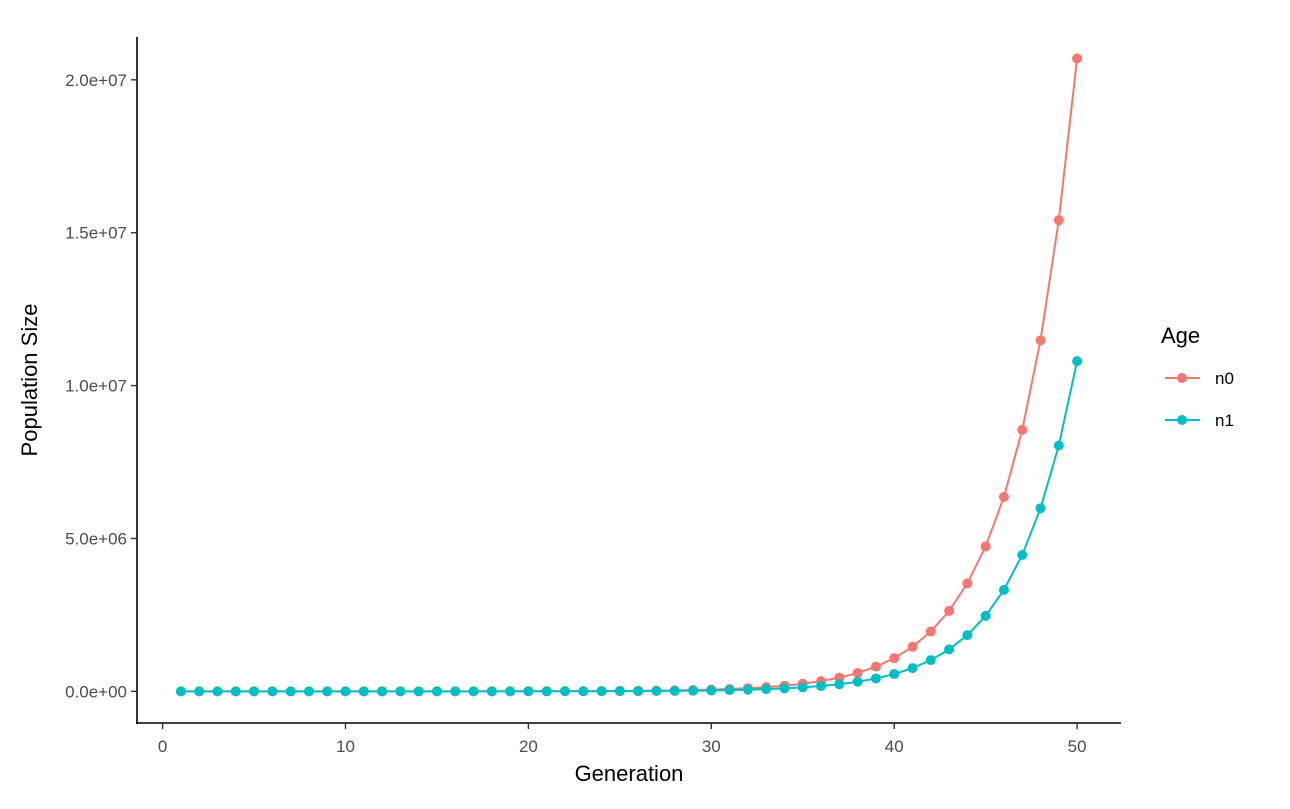 The width and height of the screenshot is (1290, 809). Describe the element at coordinates (1077, 746) in the screenshot. I see `x-tick-label: 50` at that location.